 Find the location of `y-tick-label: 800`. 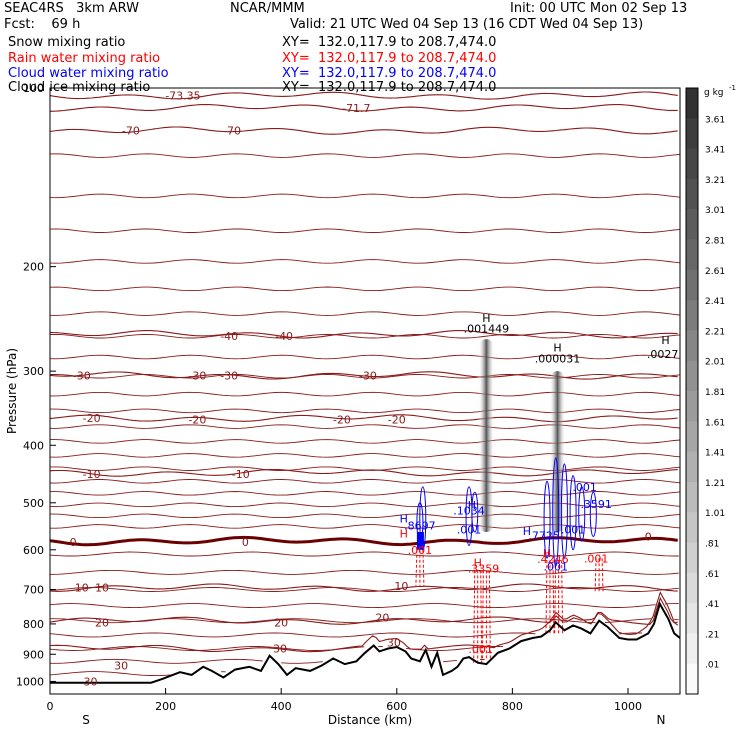

y-tick-label: 800 is located at coordinates (33, 624).